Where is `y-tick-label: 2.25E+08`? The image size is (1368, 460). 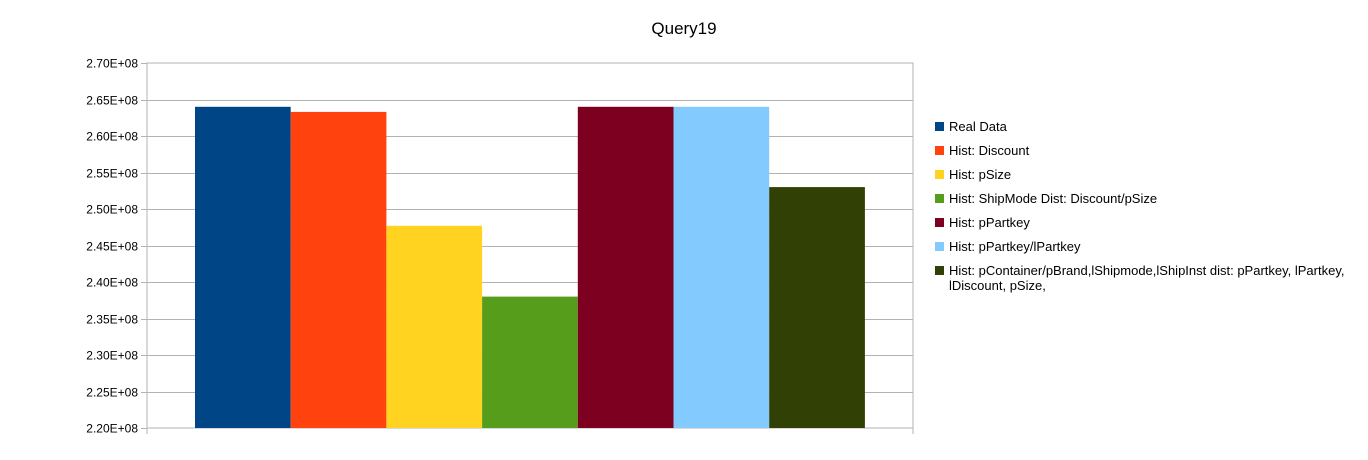 y-tick-label: 2.25E+08 is located at coordinates (112, 393).